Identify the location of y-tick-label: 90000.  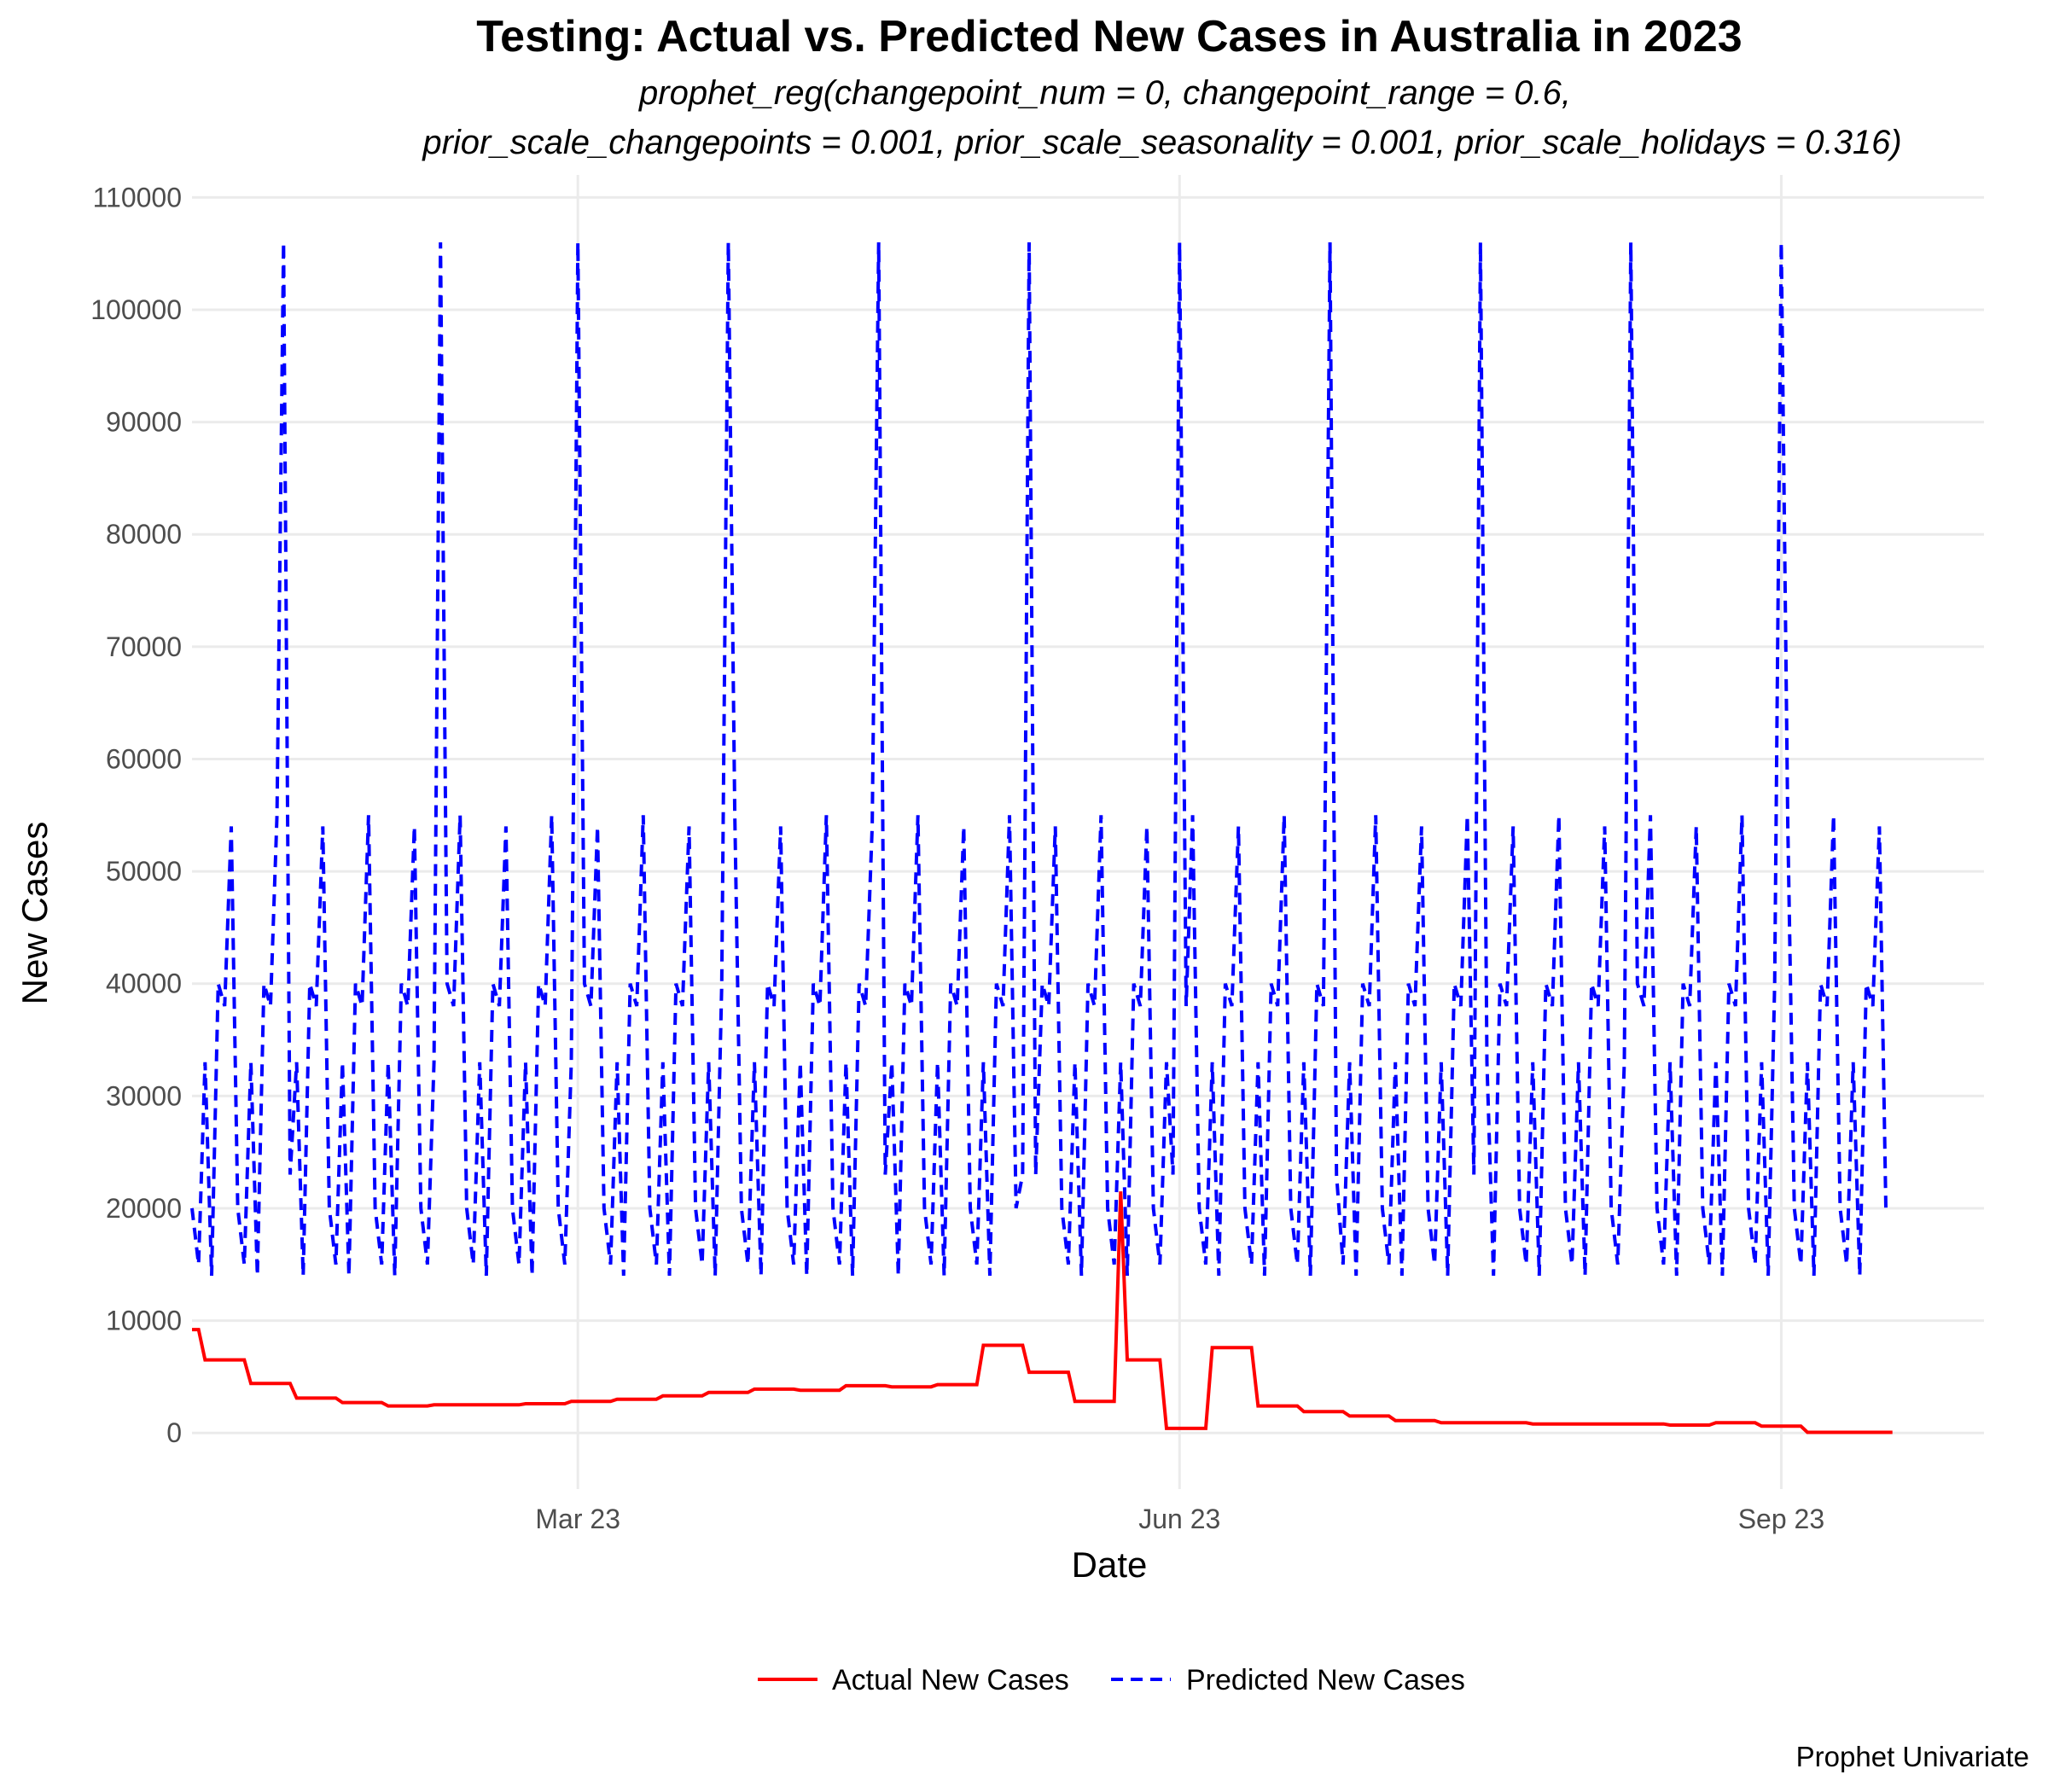
(144, 422).